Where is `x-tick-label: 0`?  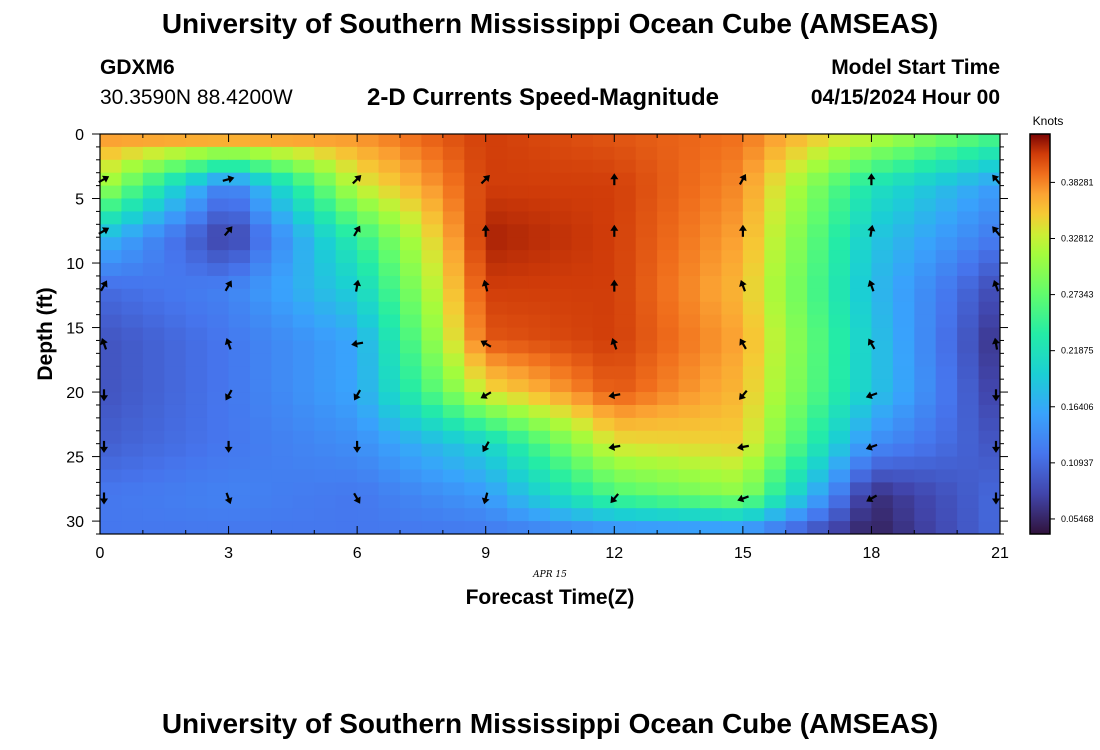 x-tick-label: 0 is located at coordinates (100, 553).